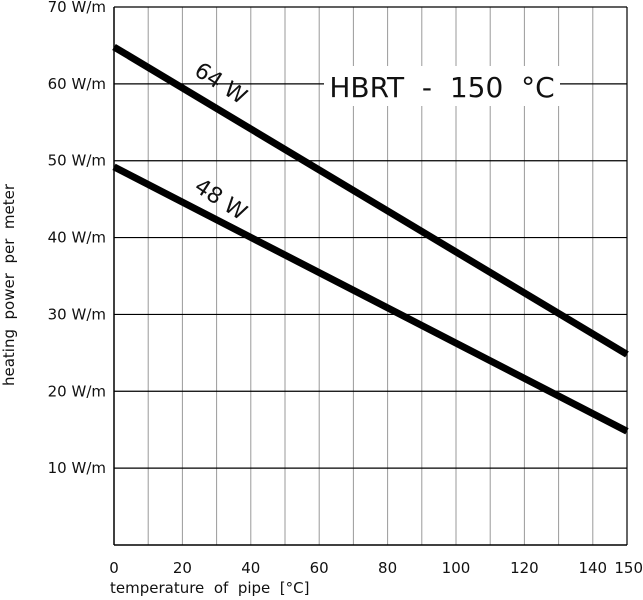 Image resolution: width=643 pixels, height=600 pixels. What do you see at coordinates (77, 84) in the screenshot?
I see `y-tick-label: 60 W/m` at bounding box center [77, 84].